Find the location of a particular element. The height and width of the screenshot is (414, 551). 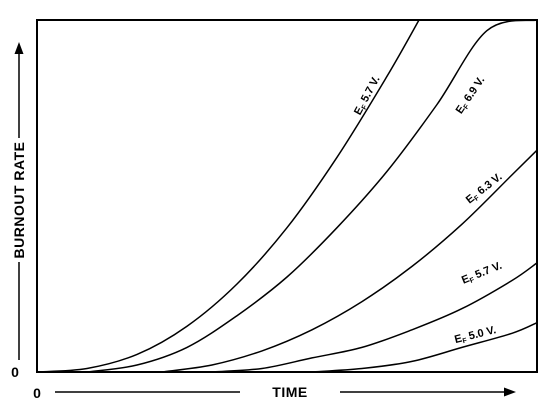

y-axis-arrowhead is located at coordinates (19, 48).